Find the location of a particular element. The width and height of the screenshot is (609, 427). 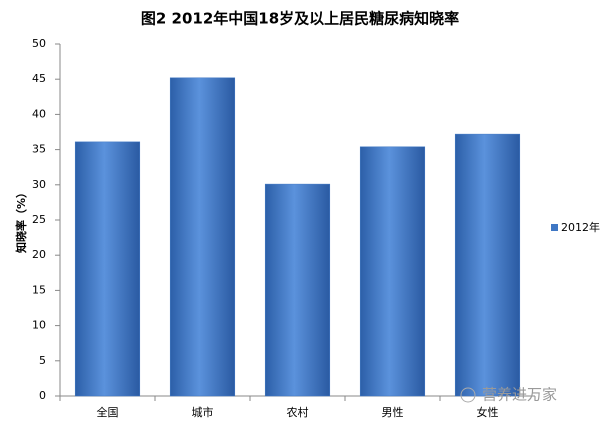

y-tick-label: 30 is located at coordinates (39, 184).